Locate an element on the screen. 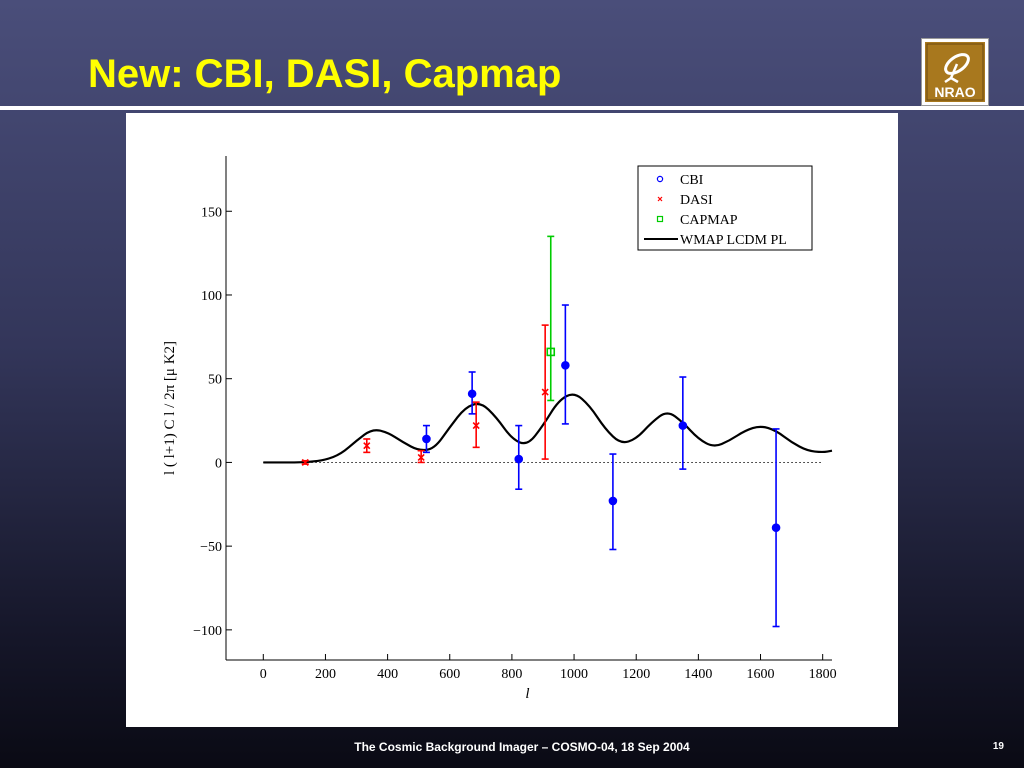 This screenshot has height=768, width=1024. x-tick-label: 1600 is located at coordinates (761, 674).